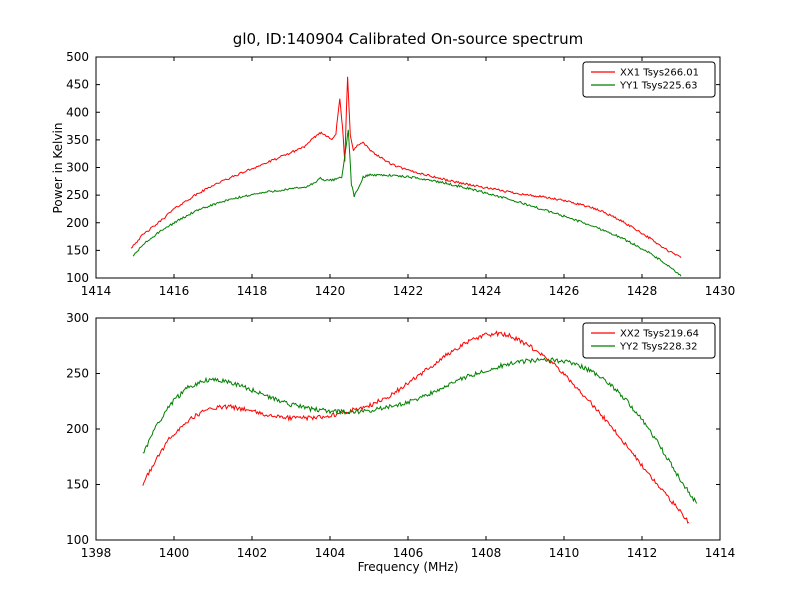  What do you see at coordinates (58, 168) in the screenshot?
I see `y-axis-label: Power in Kelvin` at bounding box center [58, 168].